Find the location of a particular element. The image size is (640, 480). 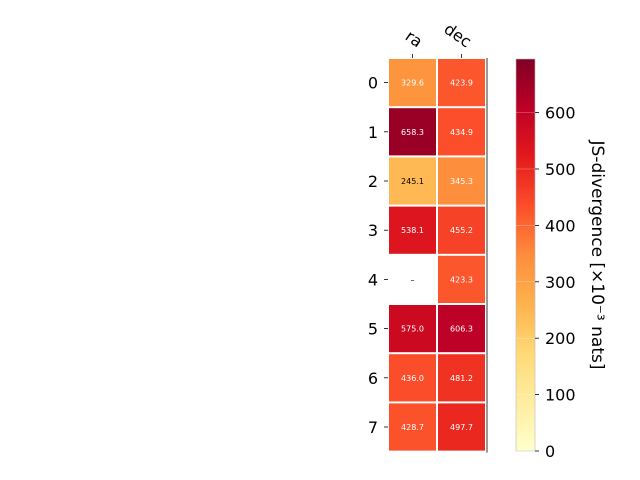

cell-value-label: 538.1 is located at coordinates (412, 230).